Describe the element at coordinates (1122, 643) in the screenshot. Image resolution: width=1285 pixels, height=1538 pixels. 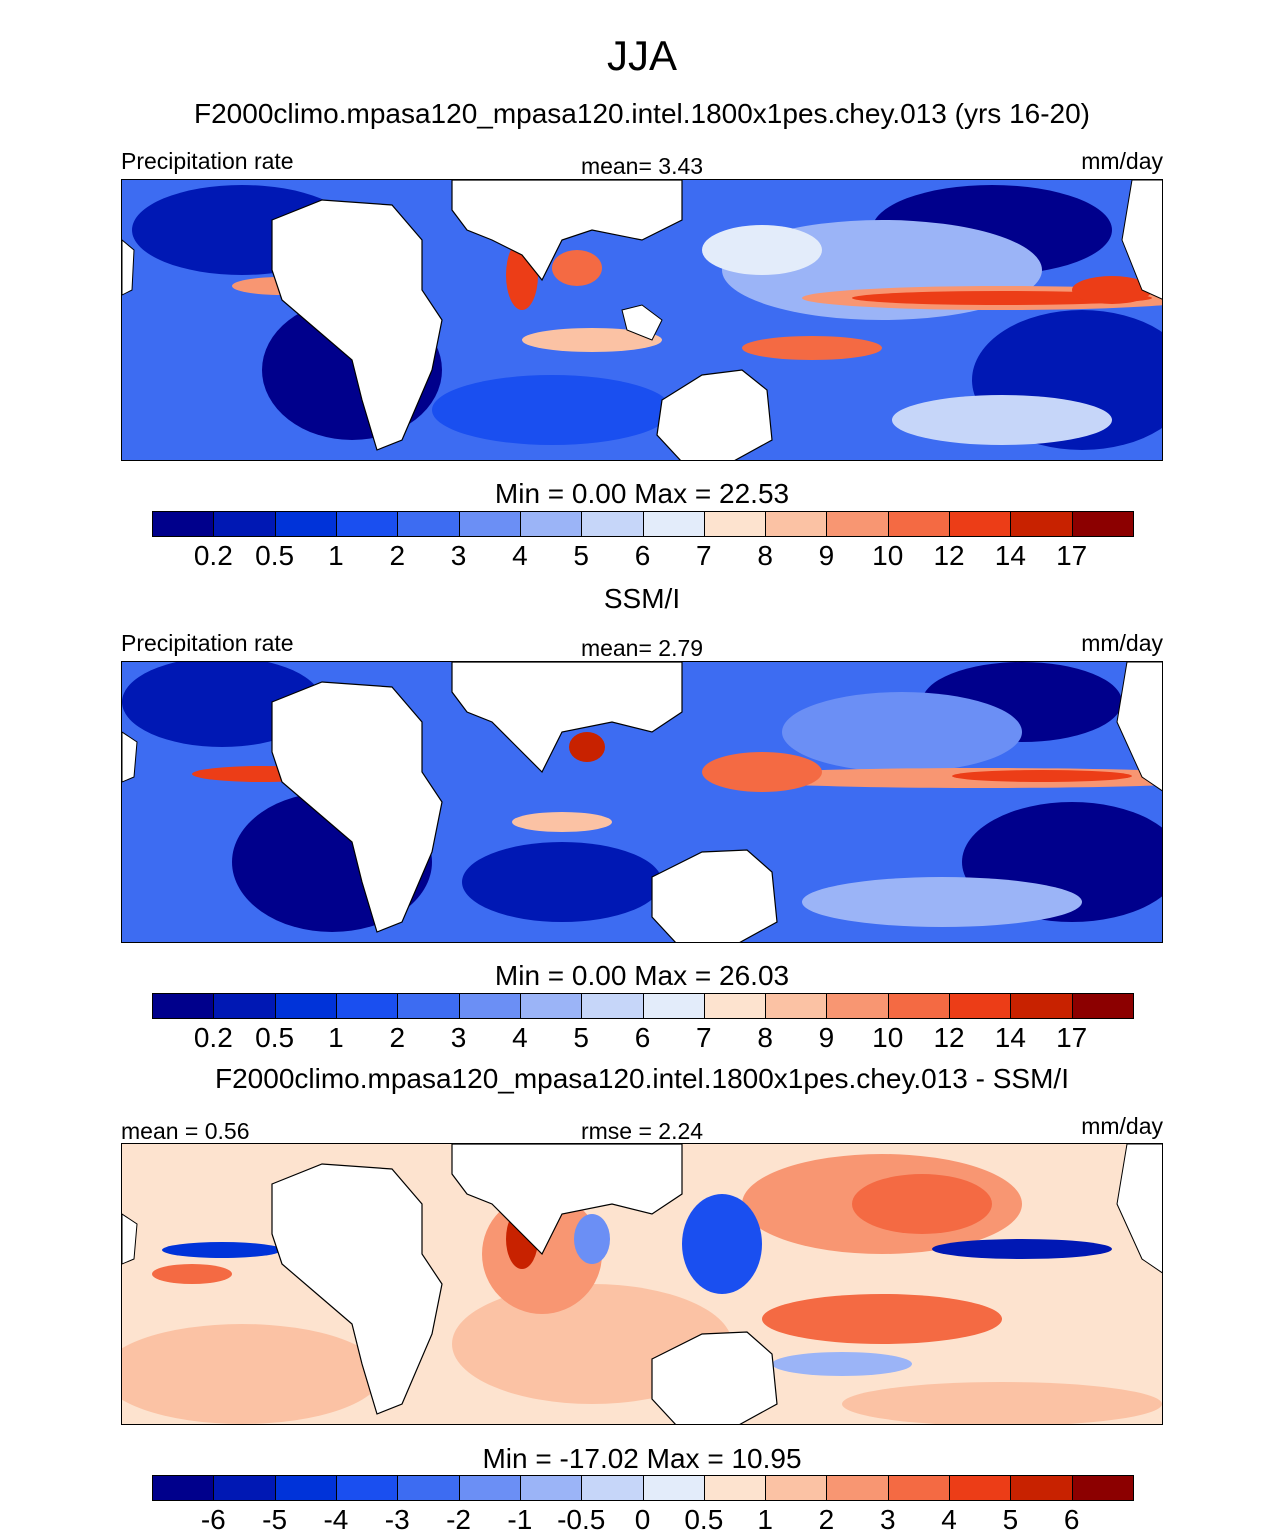
I see `panel2-units-label: mm/day` at that location.